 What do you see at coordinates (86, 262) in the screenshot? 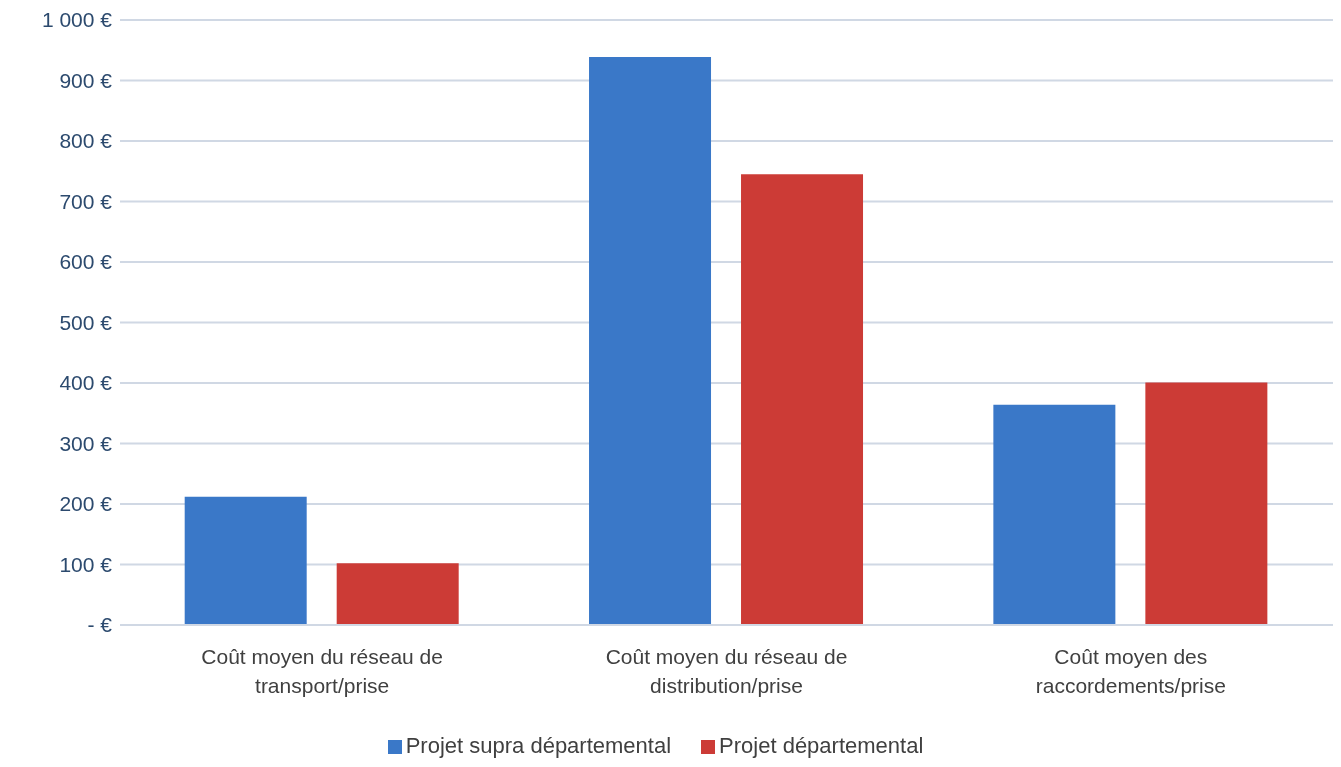
I see `y-tick-label: 600 €` at bounding box center [86, 262].